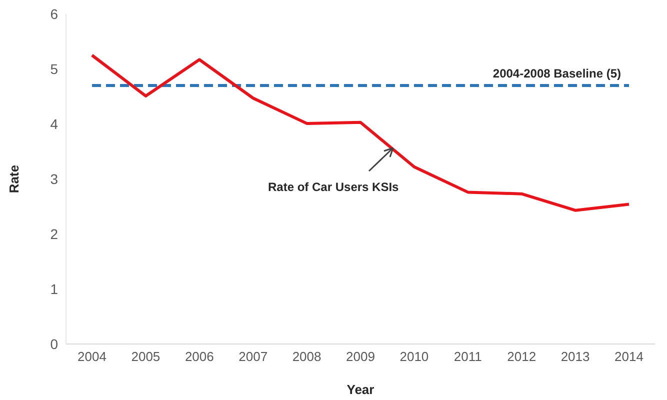 The width and height of the screenshot is (667, 400). What do you see at coordinates (414, 356) in the screenshot?
I see `x-tick-label: 2010` at bounding box center [414, 356].